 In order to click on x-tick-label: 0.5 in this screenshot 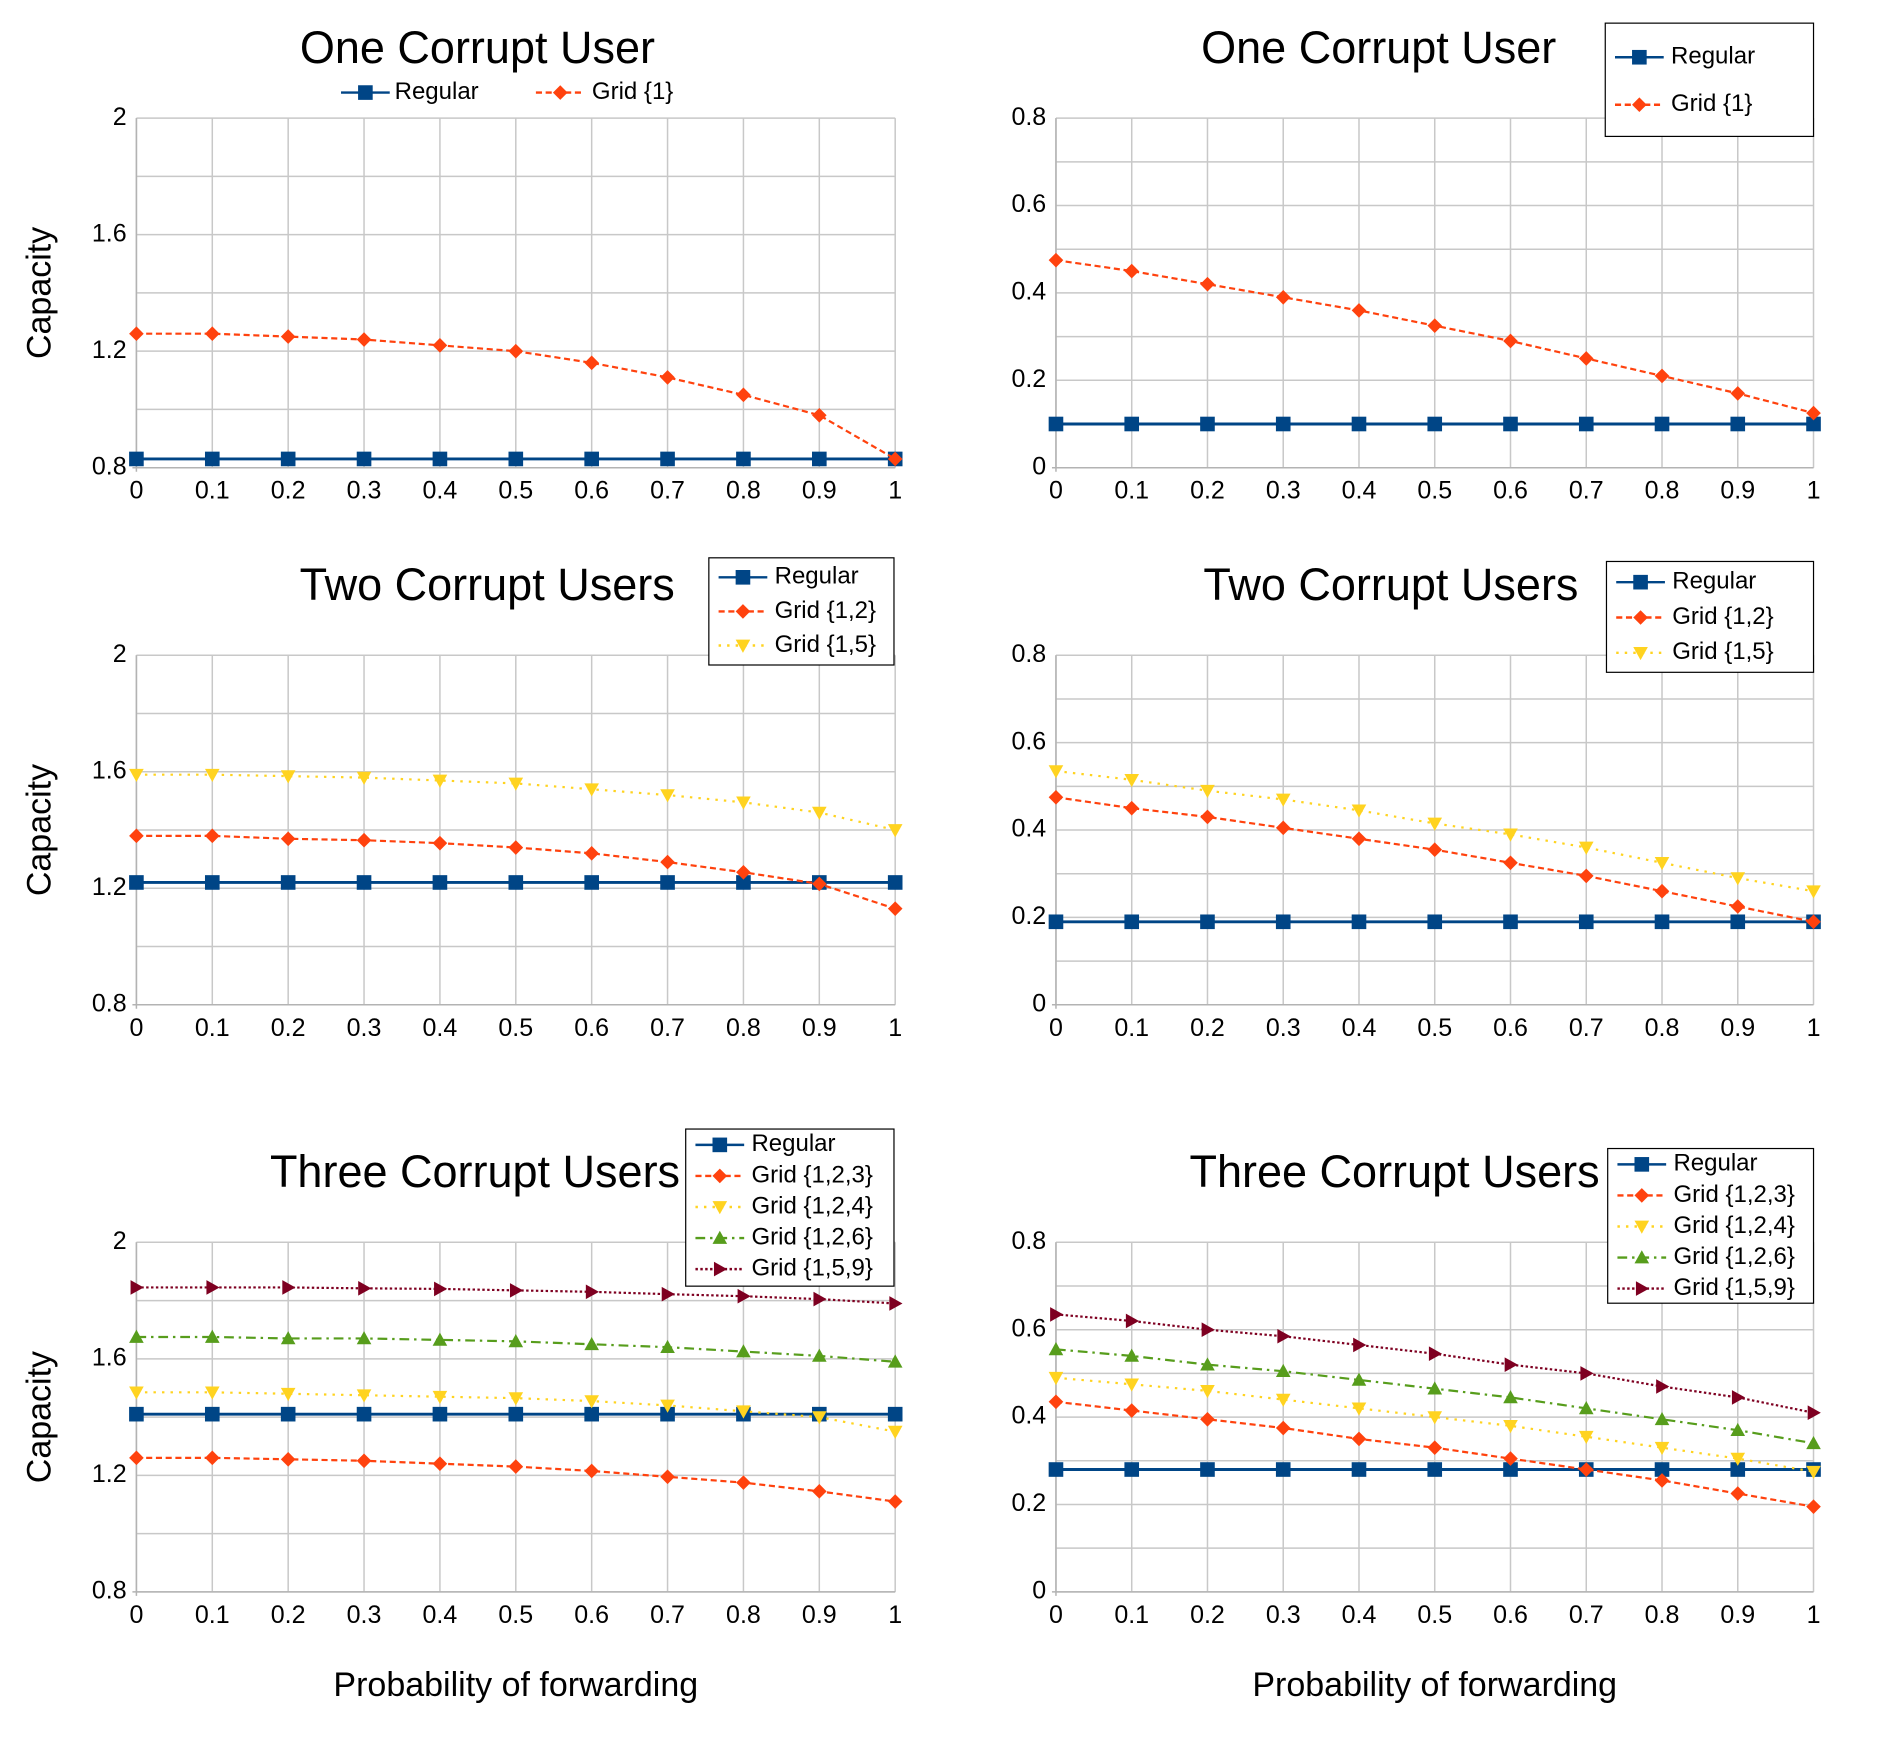, I will do `click(1434, 491)`.